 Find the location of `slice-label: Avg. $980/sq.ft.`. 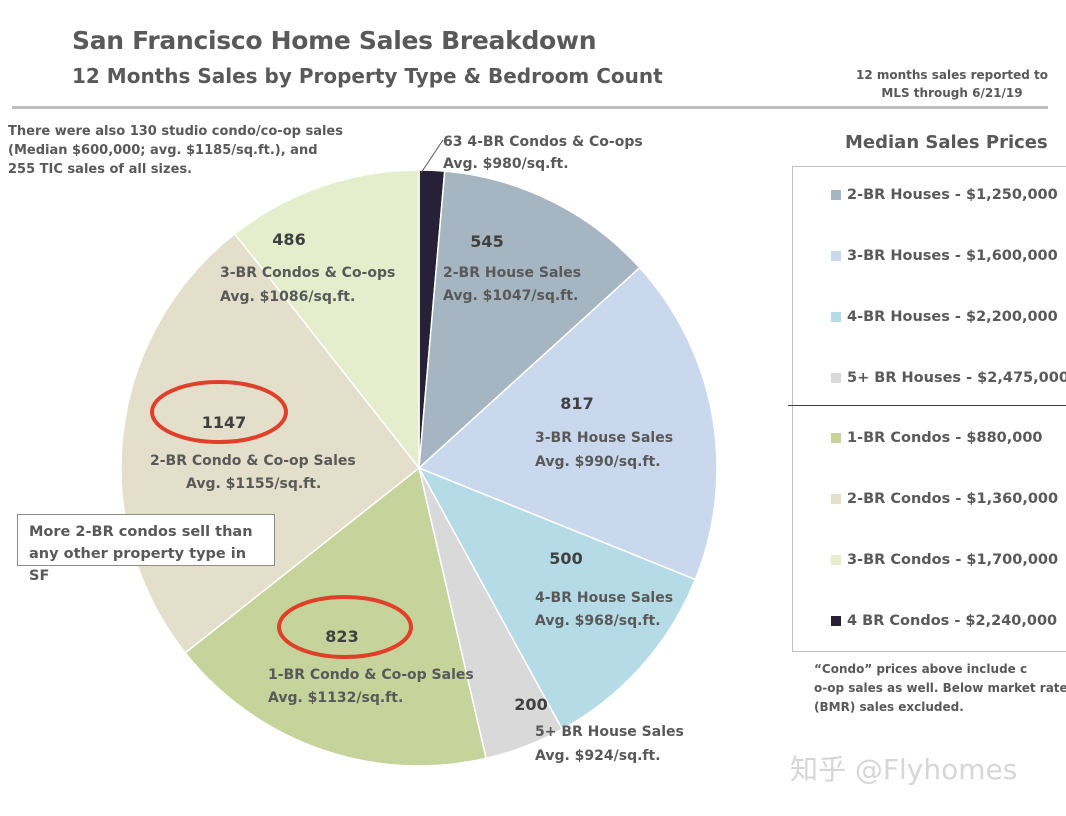

slice-label: Avg. $980/sq.ft. is located at coordinates (506, 164).